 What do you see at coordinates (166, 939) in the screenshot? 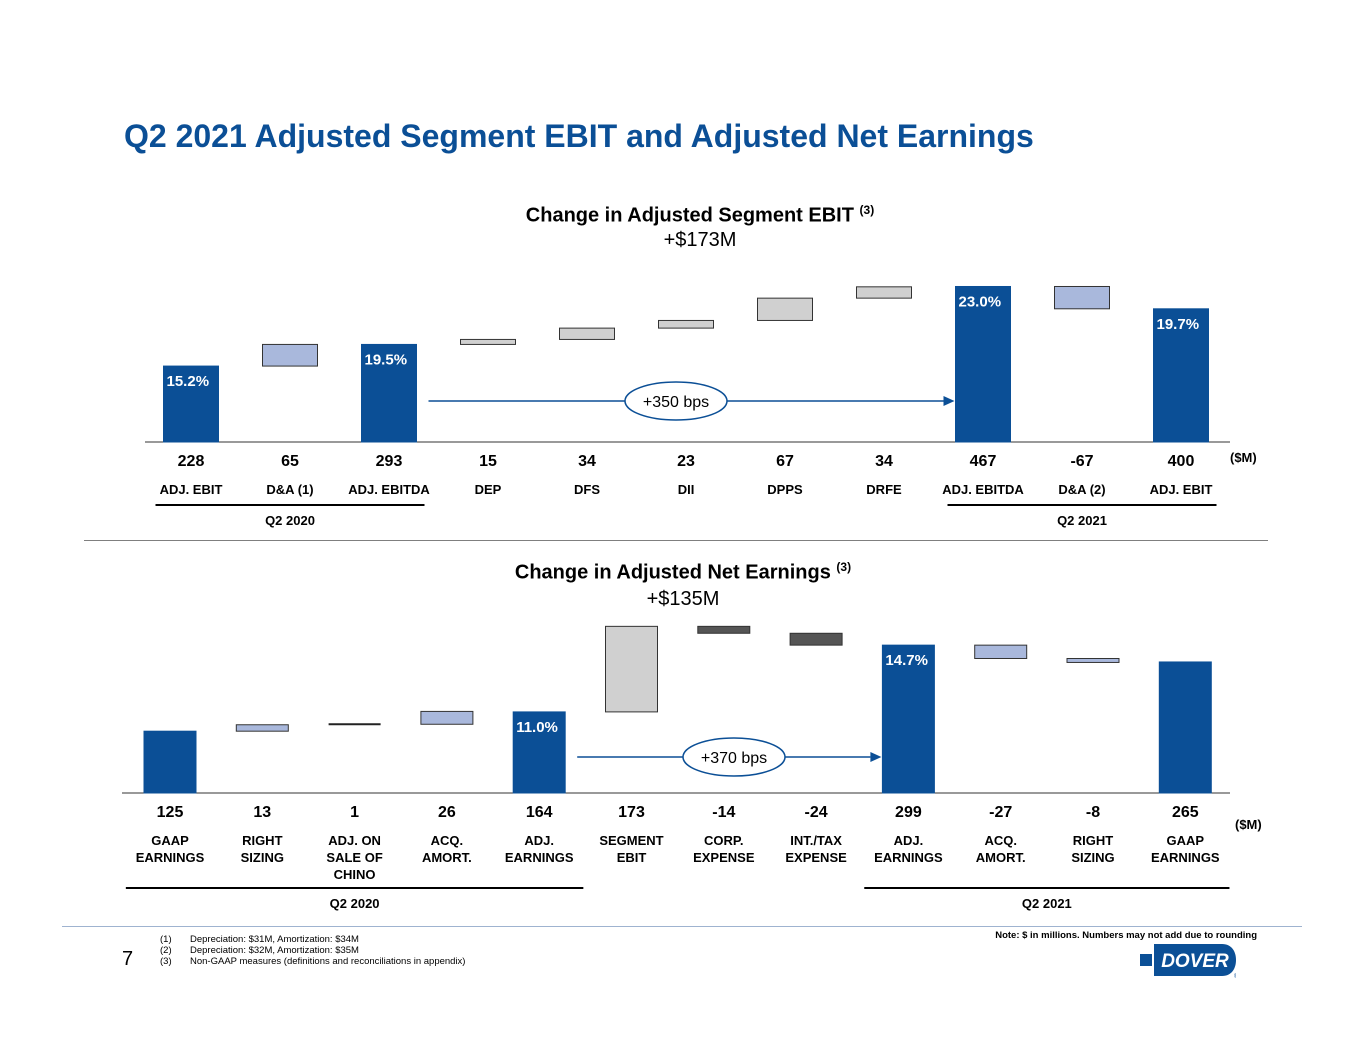
I see `footnote-1-number: (1)` at bounding box center [166, 939].